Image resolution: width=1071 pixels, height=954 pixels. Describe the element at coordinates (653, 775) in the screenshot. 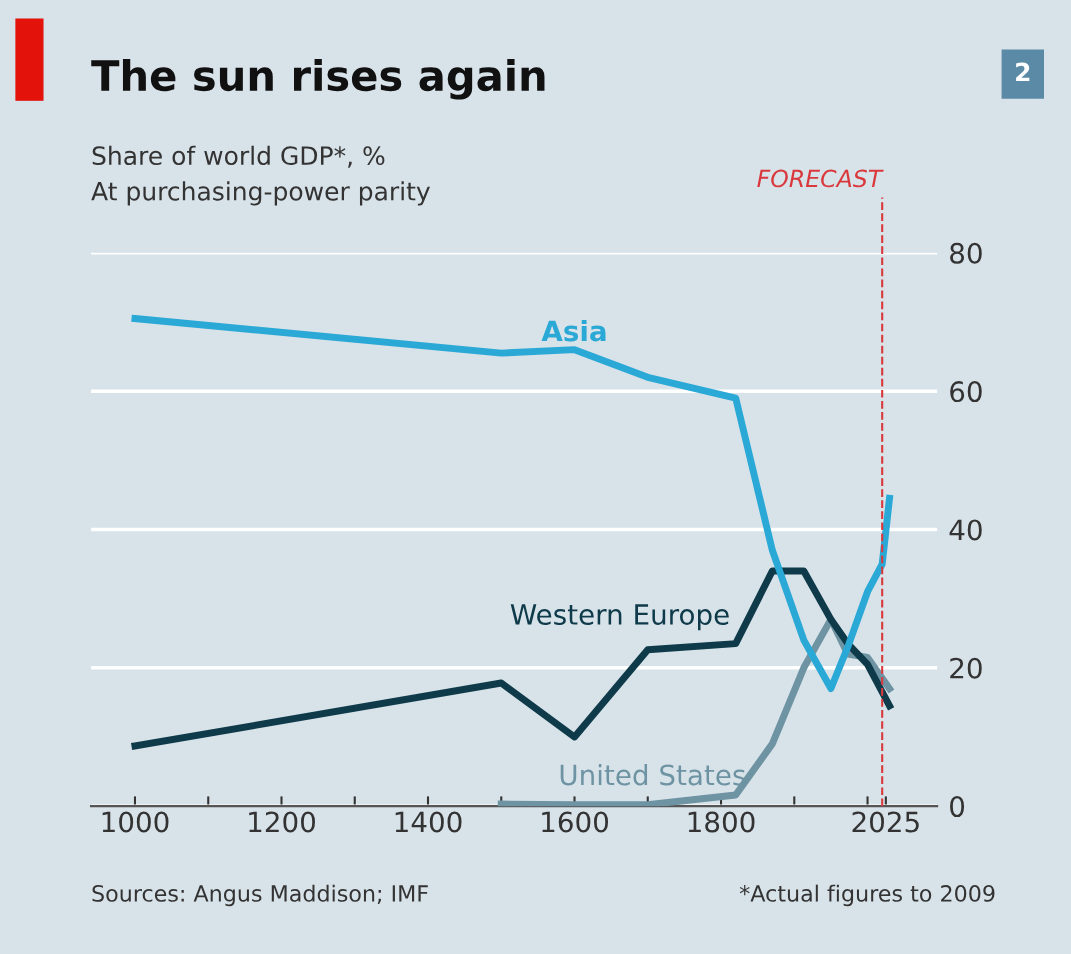

I see `series-label: United States` at that location.